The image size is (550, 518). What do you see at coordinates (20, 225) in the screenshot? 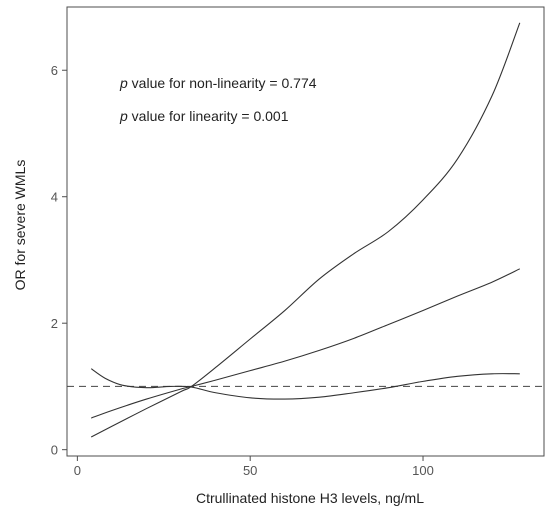
I see `y-axis-label: OR for severe WMLs` at bounding box center [20, 225].